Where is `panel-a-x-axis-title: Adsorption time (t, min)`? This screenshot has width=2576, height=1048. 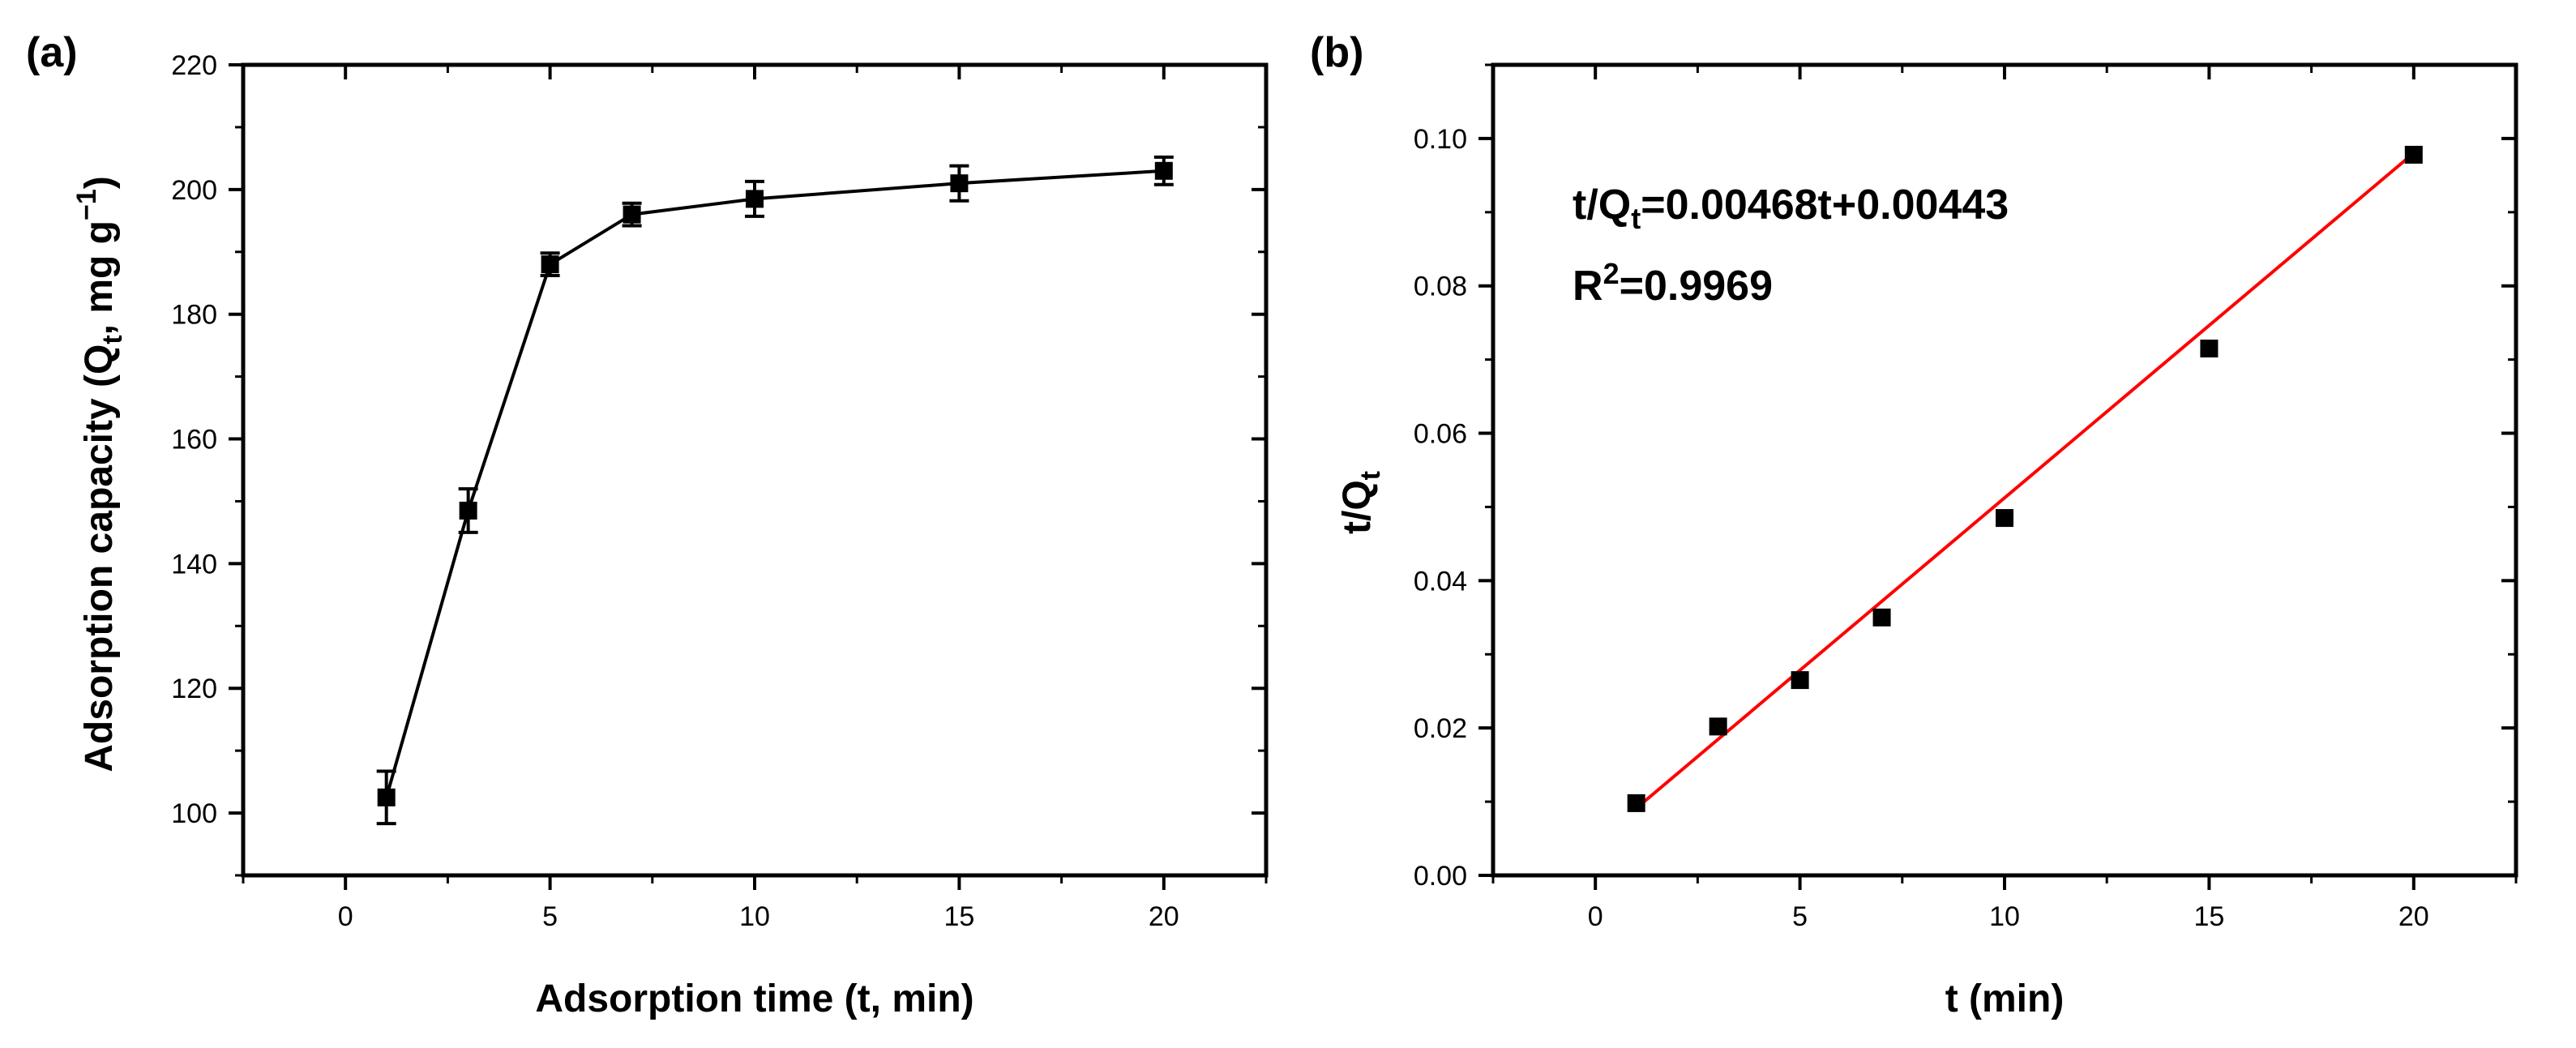
panel-a-x-axis-title: Adsorption time (t, min) is located at coordinates (754, 999).